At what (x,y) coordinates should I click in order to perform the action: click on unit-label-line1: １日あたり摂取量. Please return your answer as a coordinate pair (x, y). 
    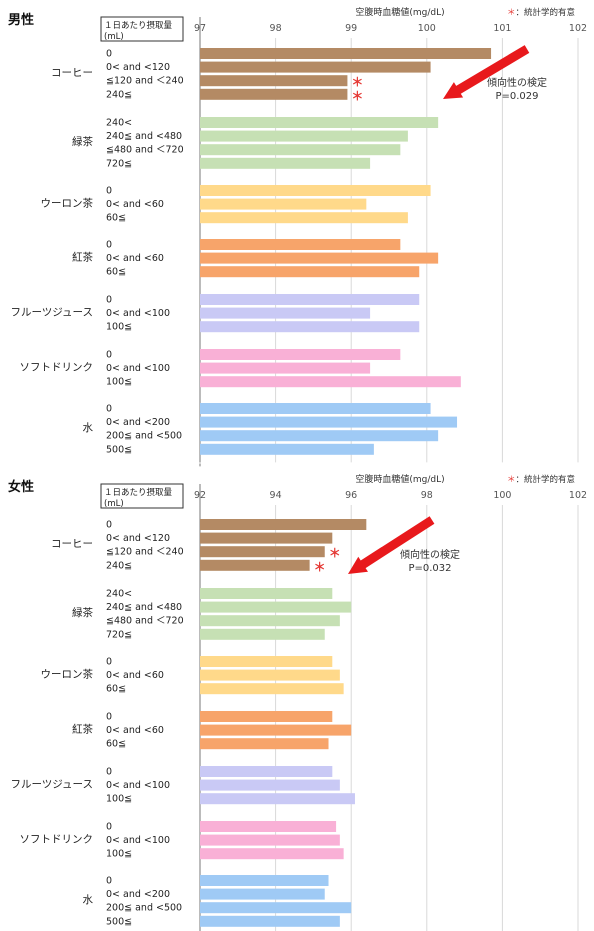
    Looking at the image, I should click on (138, 492).